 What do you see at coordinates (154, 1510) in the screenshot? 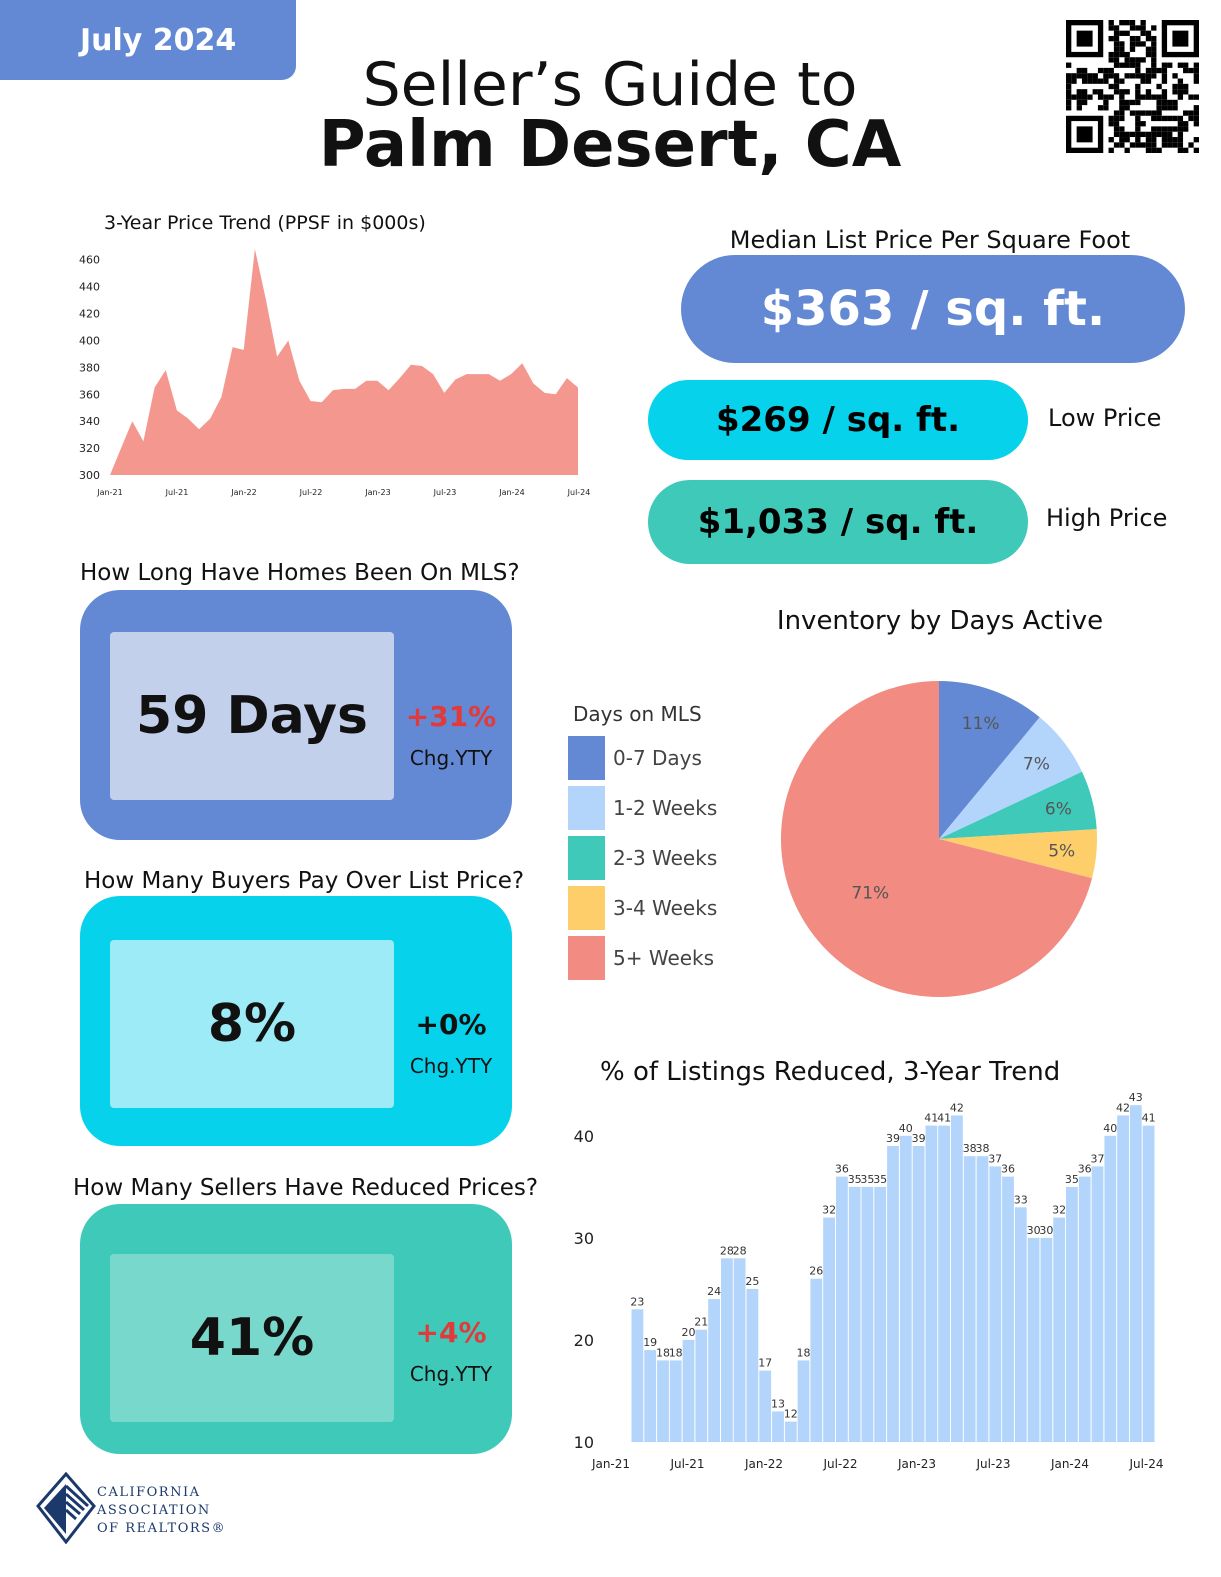
I see `car-logo-line2: ASSOCIATION` at bounding box center [154, 1510].